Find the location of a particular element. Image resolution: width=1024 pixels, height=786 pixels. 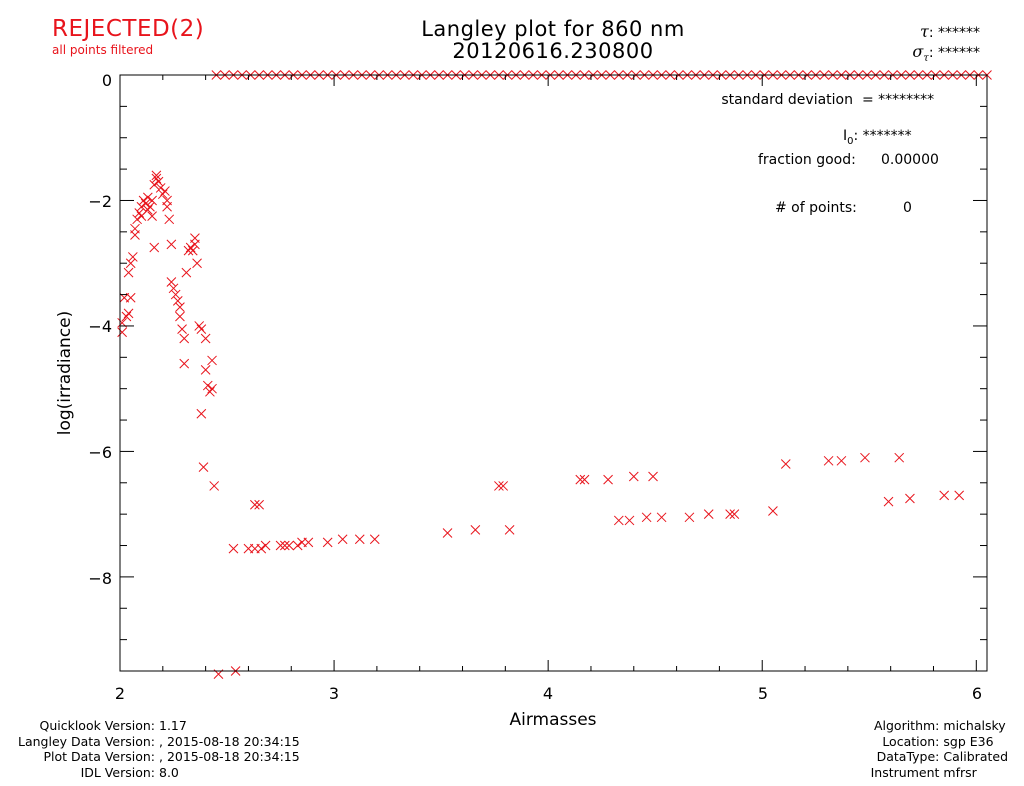

fraction-good-value: 0.00000 is located at coordinates (910, 160).